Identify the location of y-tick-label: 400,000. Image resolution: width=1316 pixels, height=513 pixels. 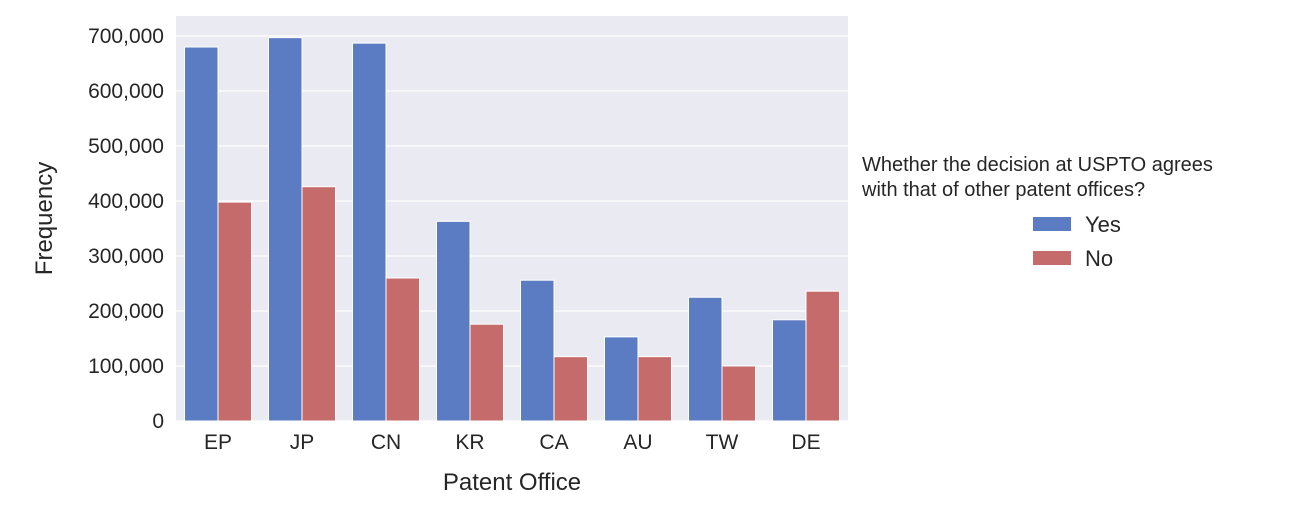
(126, 201).